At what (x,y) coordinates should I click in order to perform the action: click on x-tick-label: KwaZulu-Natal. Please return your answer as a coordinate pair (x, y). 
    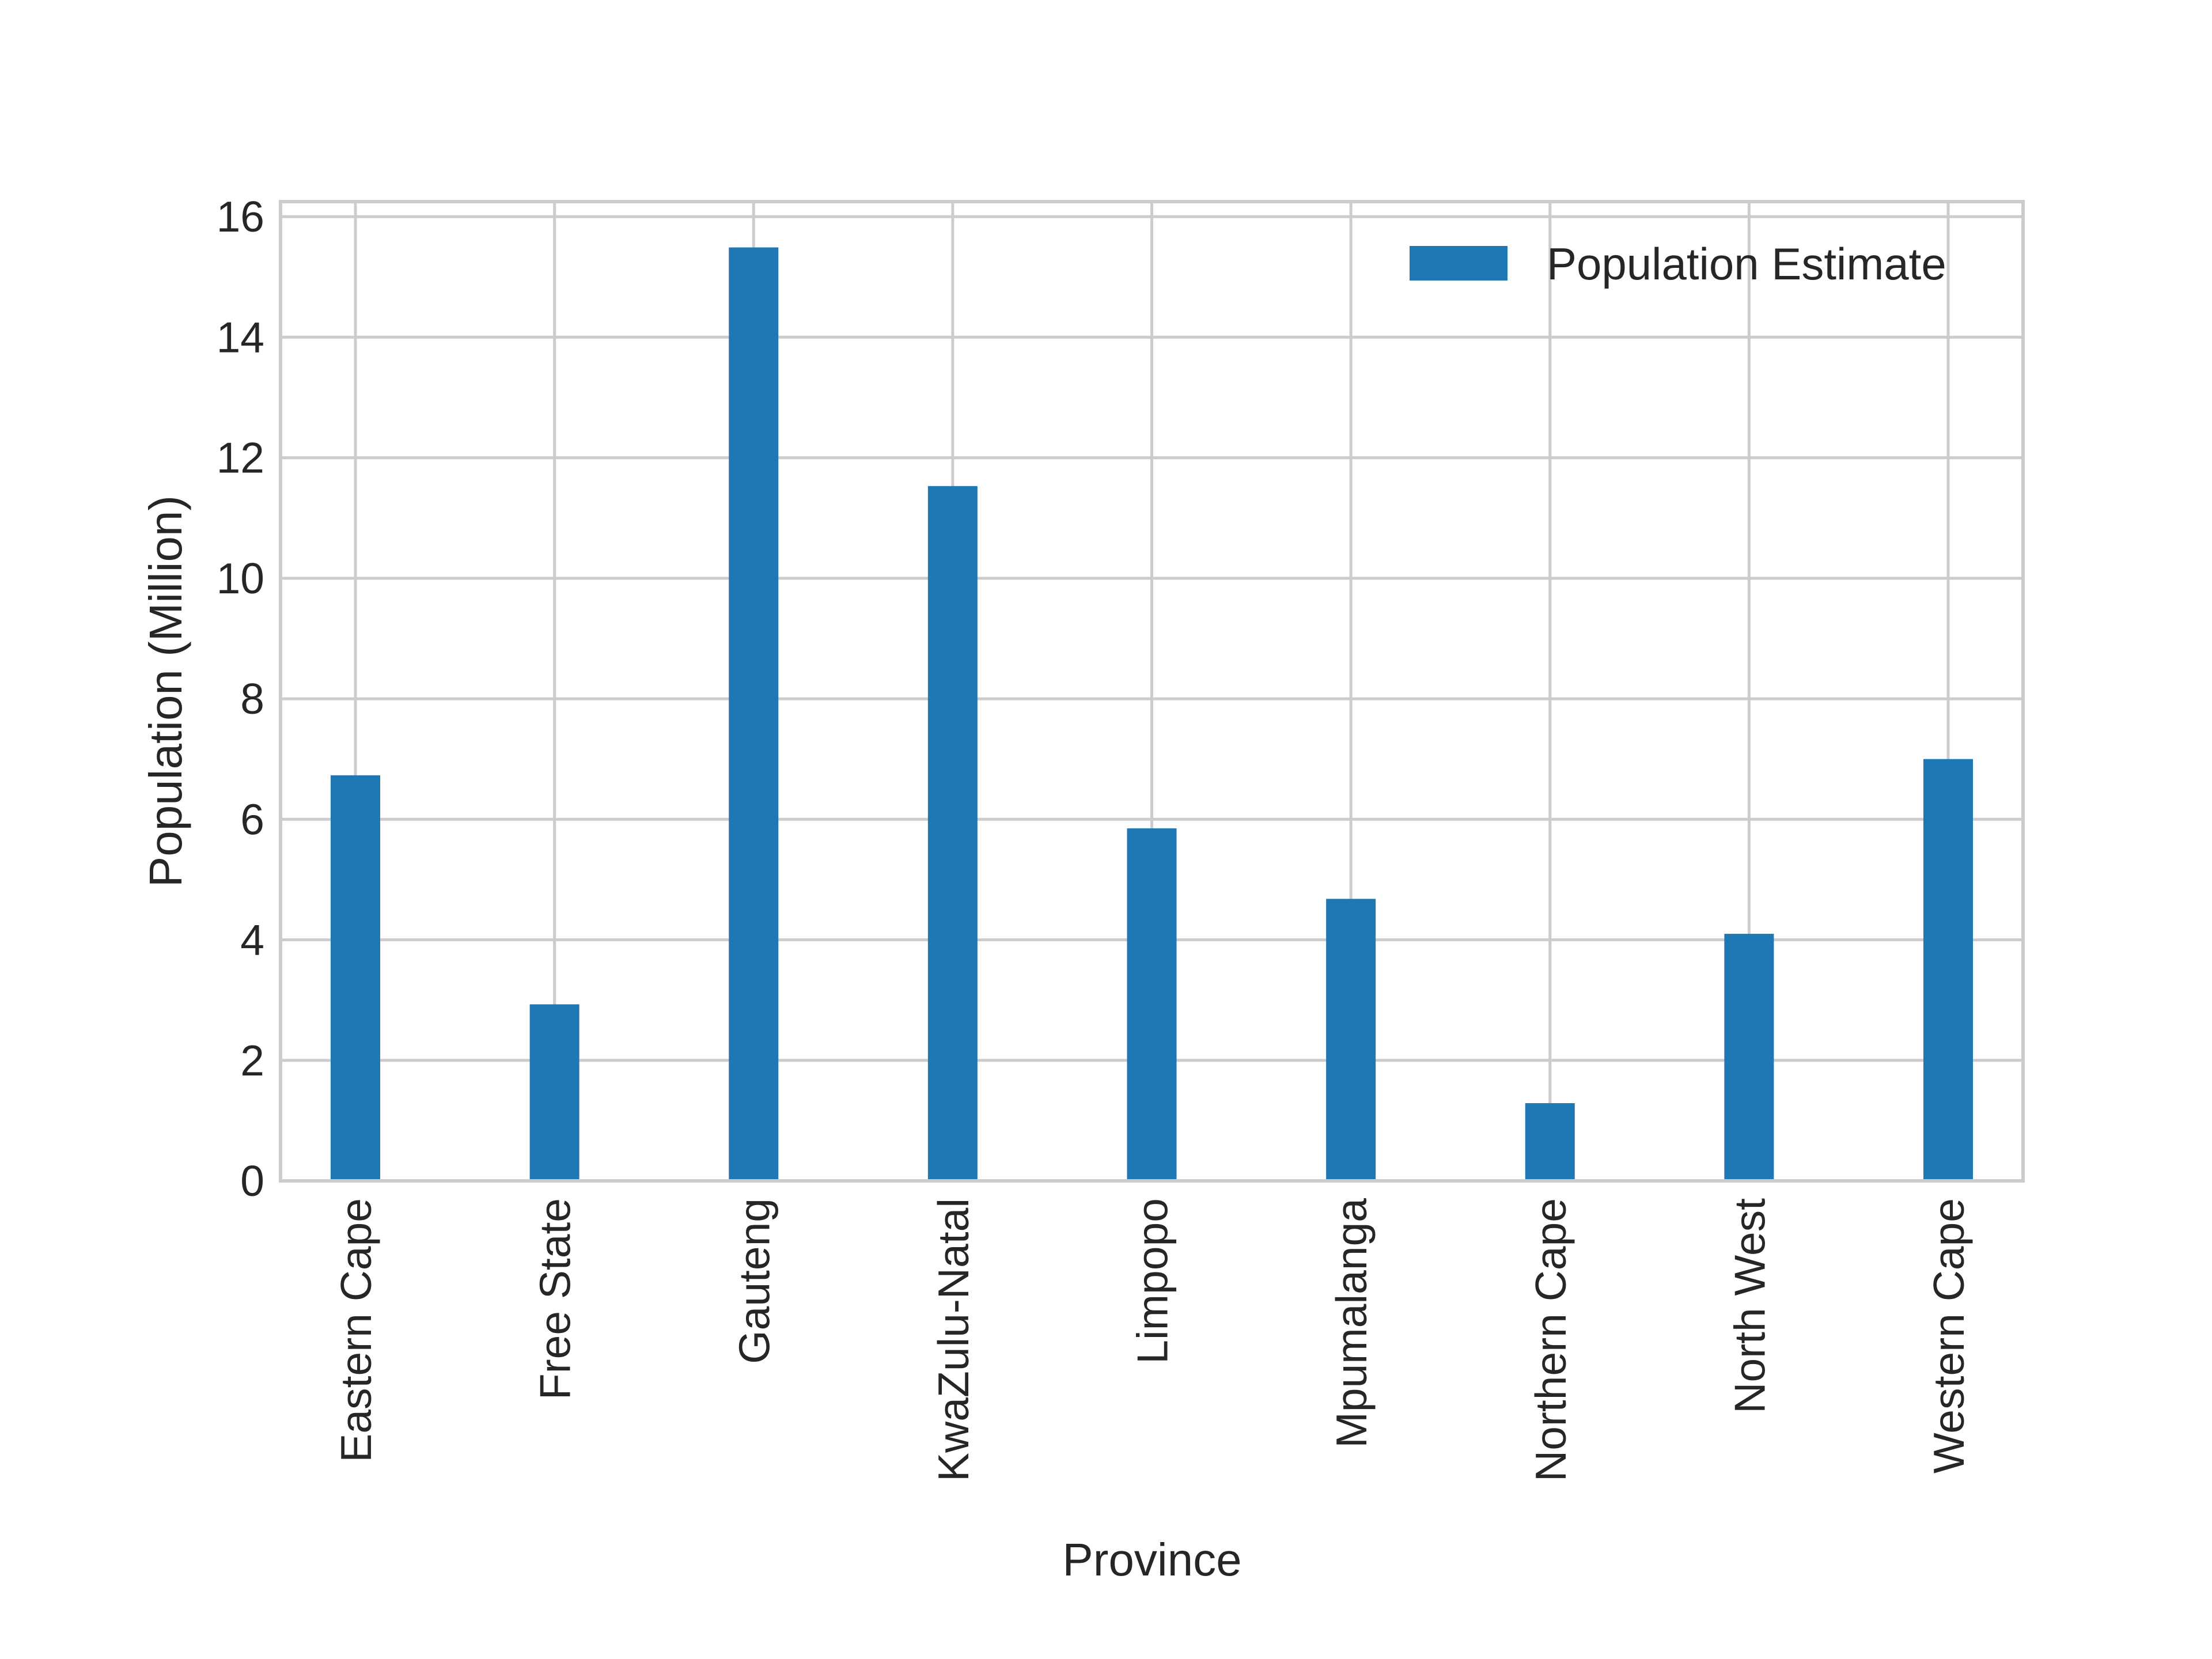
    Looking at the image, I should click on (953, 1340).